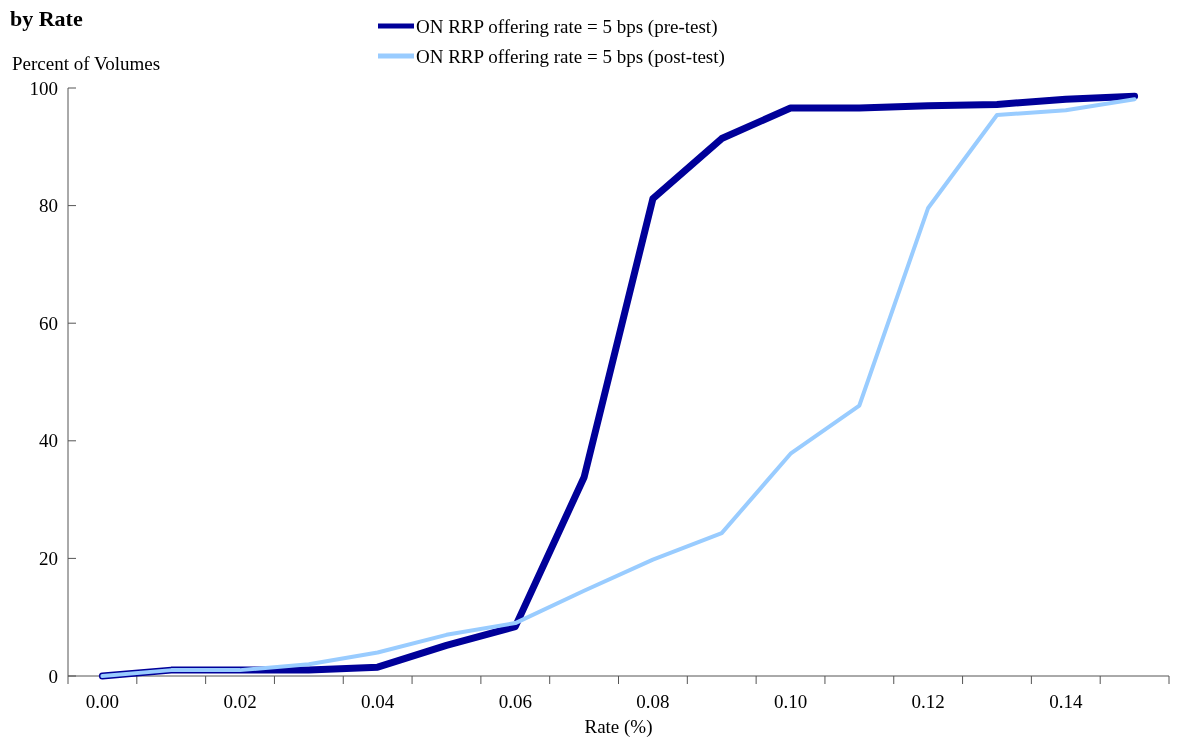  I want to click on y-axis-title: Percent of Volumes, so click(86, 63).